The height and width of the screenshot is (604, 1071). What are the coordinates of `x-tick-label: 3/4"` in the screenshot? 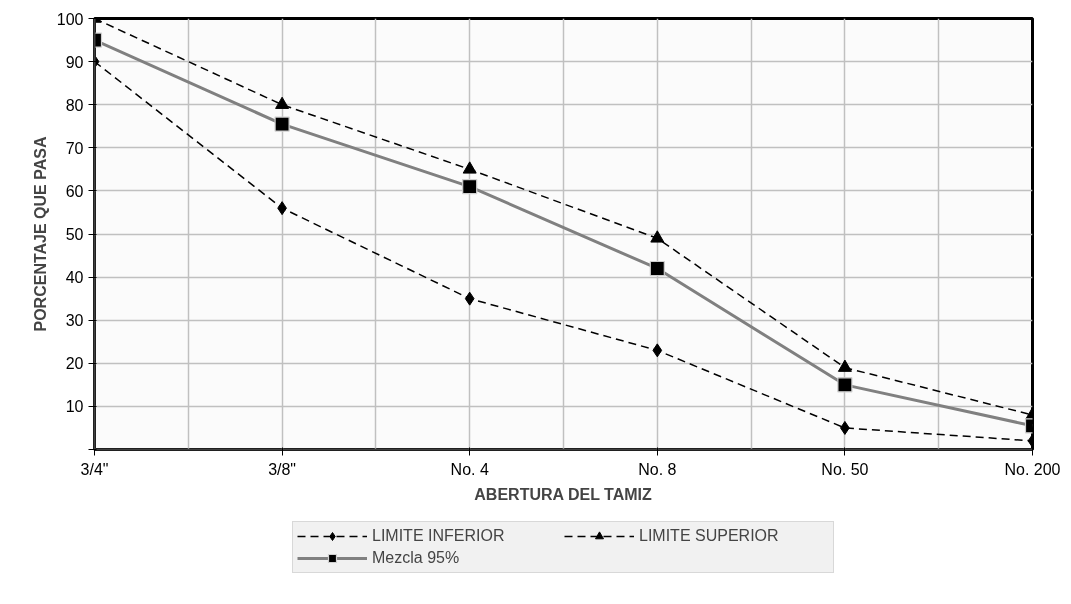 It's located at (94, 469).